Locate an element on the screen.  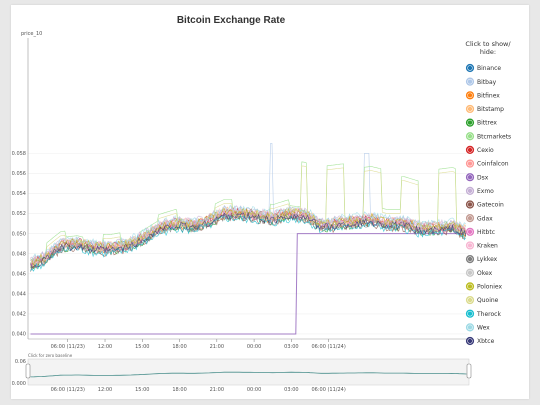
legend-item-therock: Therock is located at coordinates (483, 313).